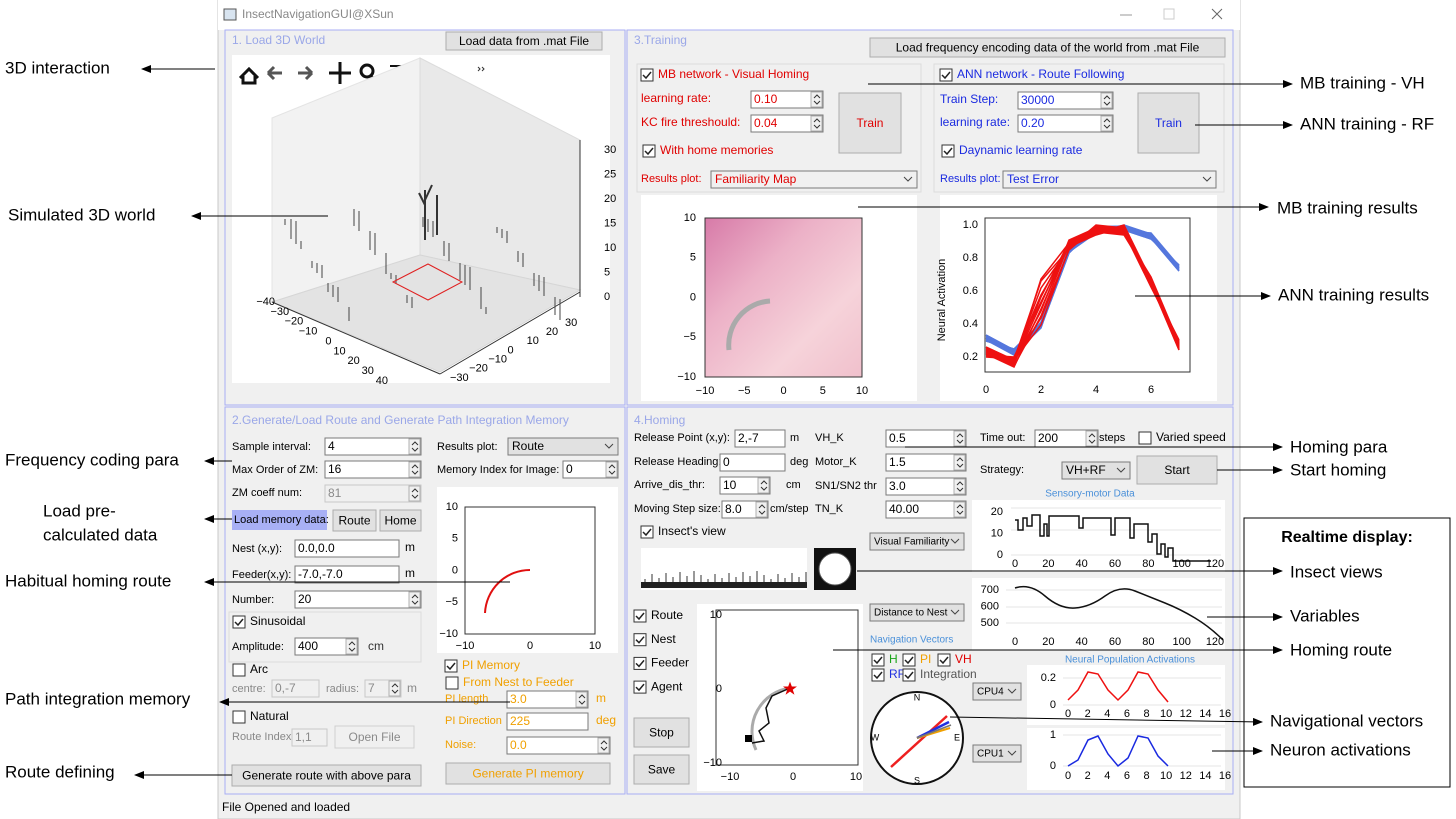 The height and width of the screenshot is (819, 1456). Describe the element at coordinates (507, 591) in the screenshot. I see `route-line` at that location.